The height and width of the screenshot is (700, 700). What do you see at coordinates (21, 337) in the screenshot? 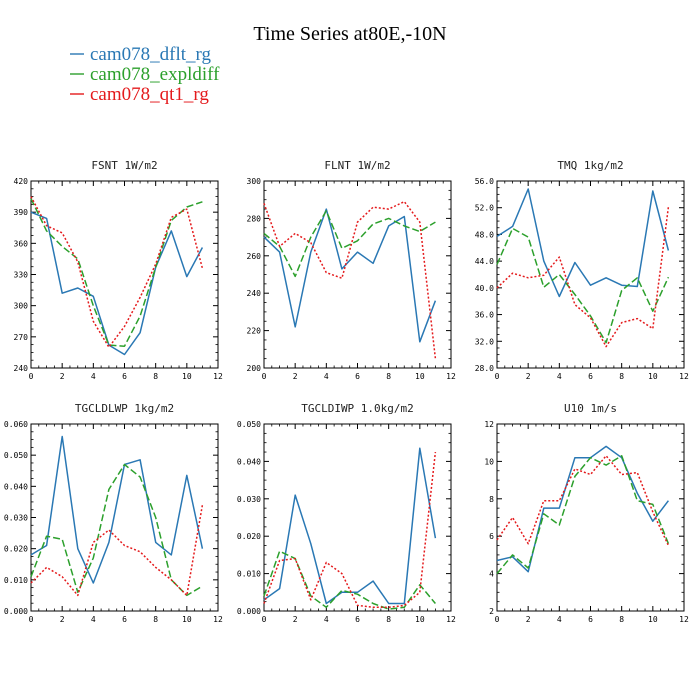
I see `y-tick-label: 270` at bounding box center [21, 337].